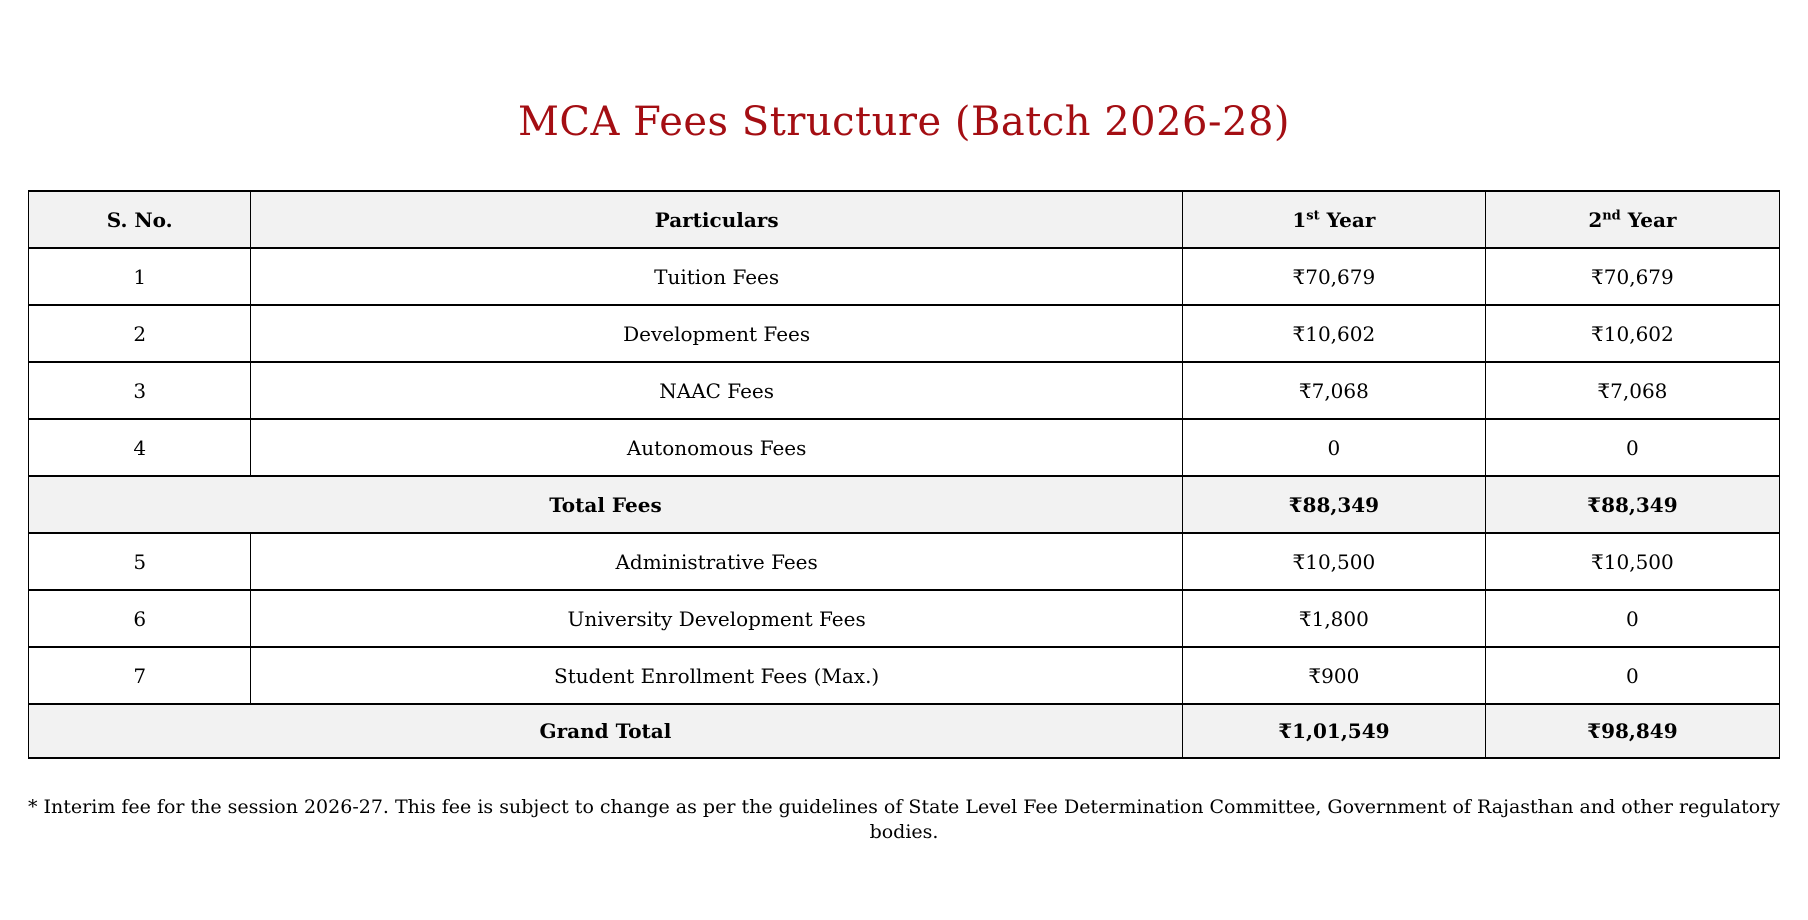  What do you see at coordinates (1611, 215) in the screenshot?
I see `header-year2-ordinal: nd` at bounding box center [1611, 215].